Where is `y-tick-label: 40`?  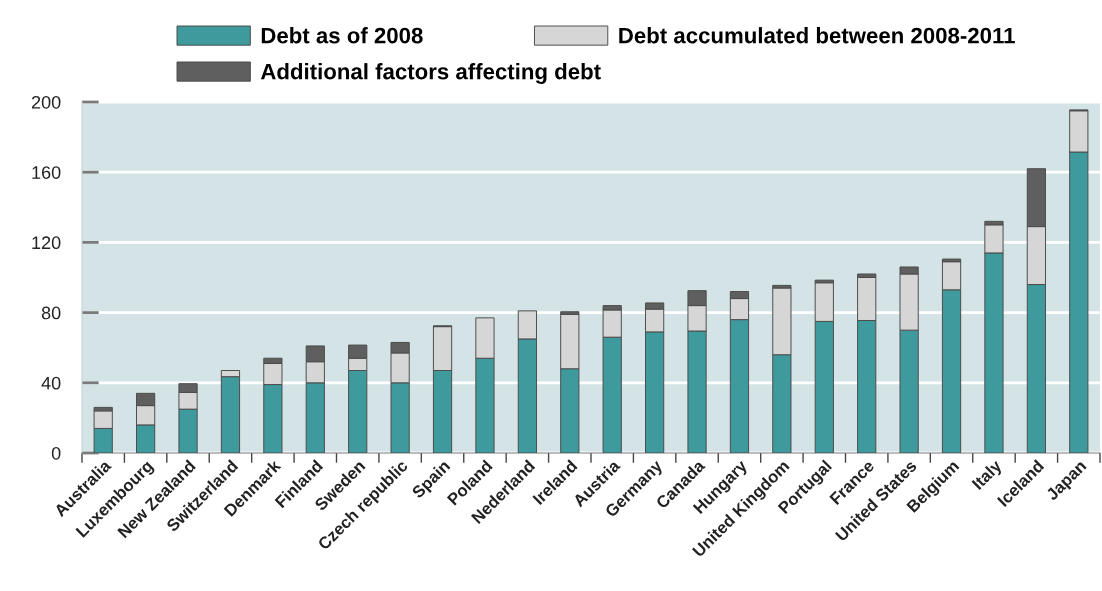
y-tick-label: 40 is located at coordinates (51, 383).